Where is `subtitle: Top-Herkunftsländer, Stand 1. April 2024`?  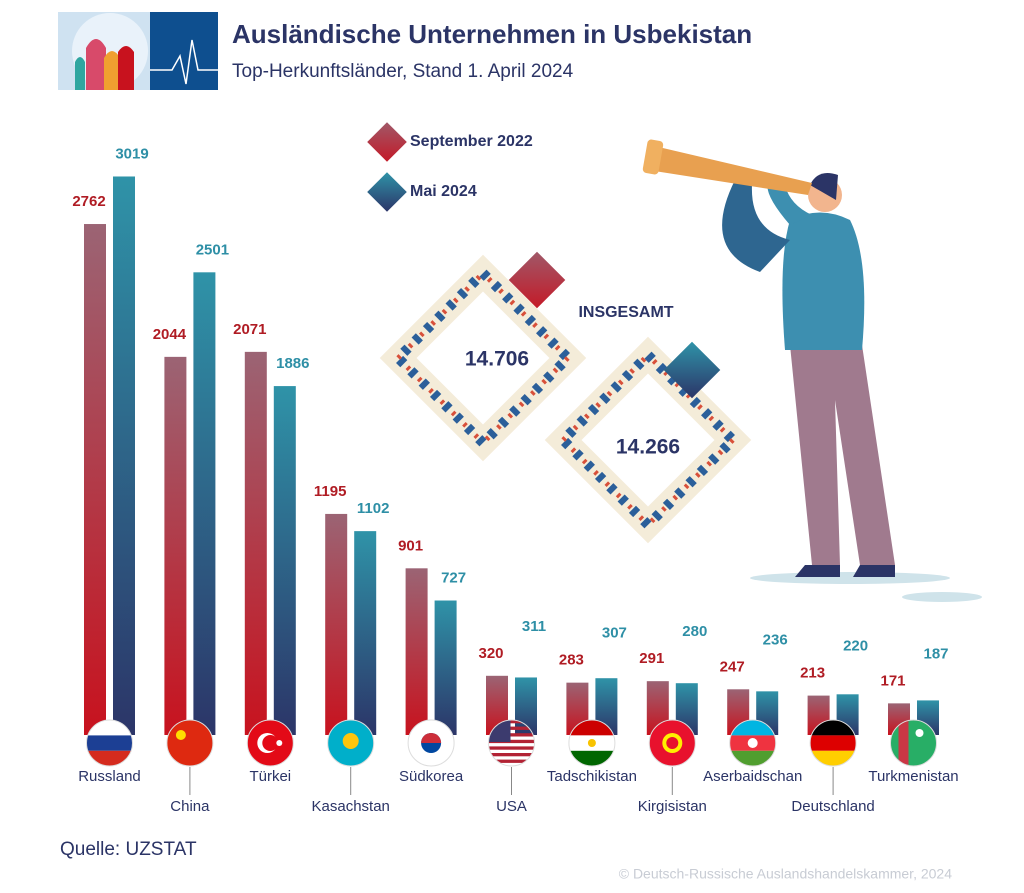 subtitle: Top-Herkunftsländer, Stand 1. April 2024 is located at coordinates (403, 71).